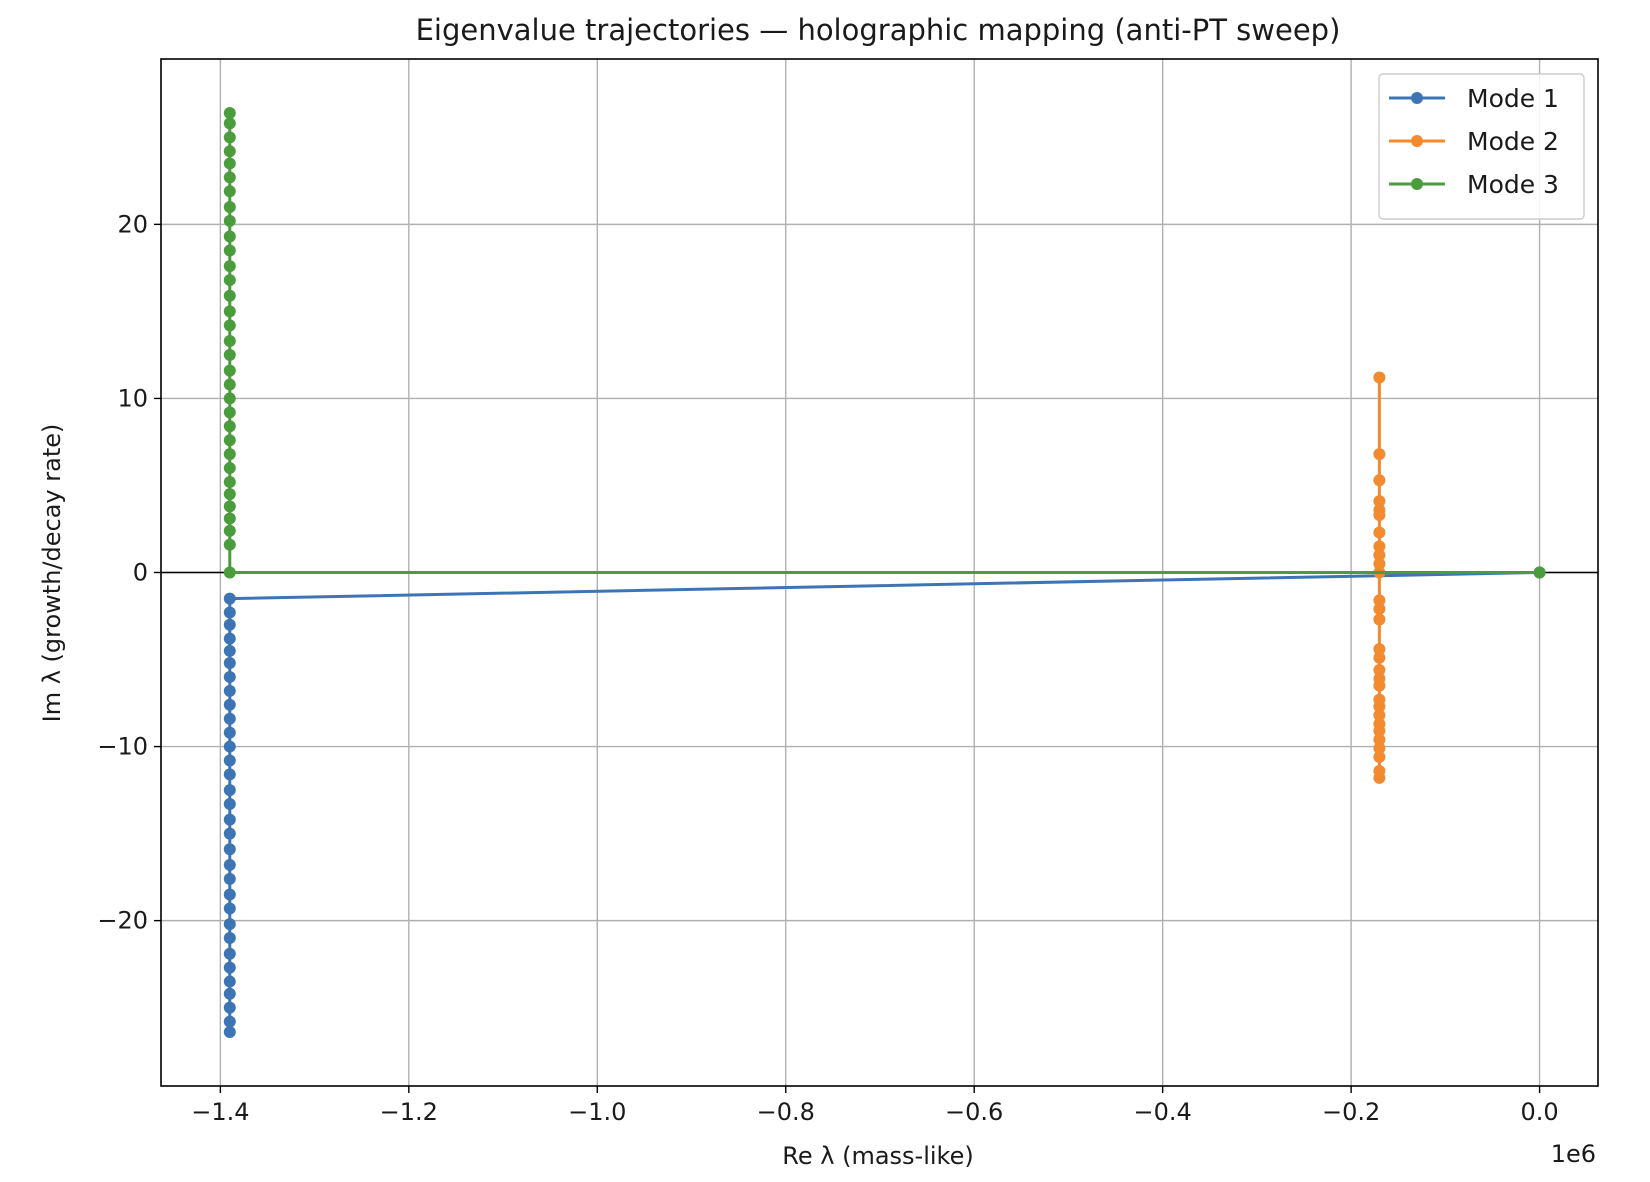 The width and height of the screenshot is (1650, 1182). Describe the element at coordinates (1513, 141) in the screenshot. I see `legend-label: Mode 2` at that location.